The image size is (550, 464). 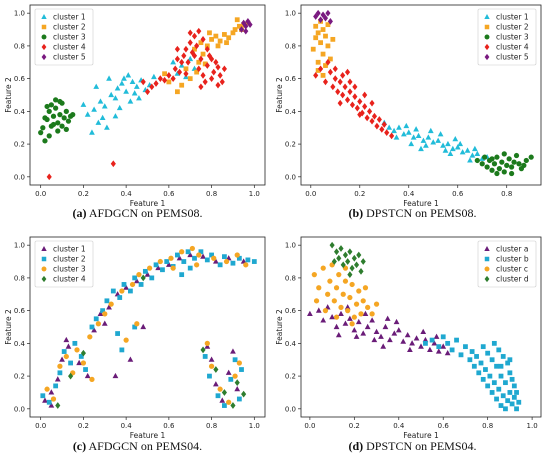 I want to click on x-tick-label: 0.2, so click(x=83, y=194).